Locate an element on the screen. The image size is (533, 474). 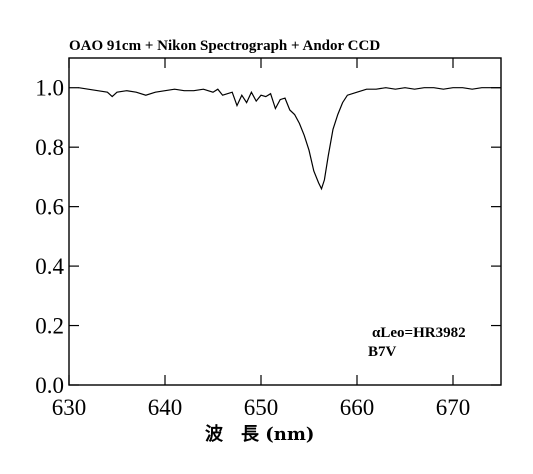
star-name-annotation: αLeo=HR3982 is located at coordinates (419, 333).